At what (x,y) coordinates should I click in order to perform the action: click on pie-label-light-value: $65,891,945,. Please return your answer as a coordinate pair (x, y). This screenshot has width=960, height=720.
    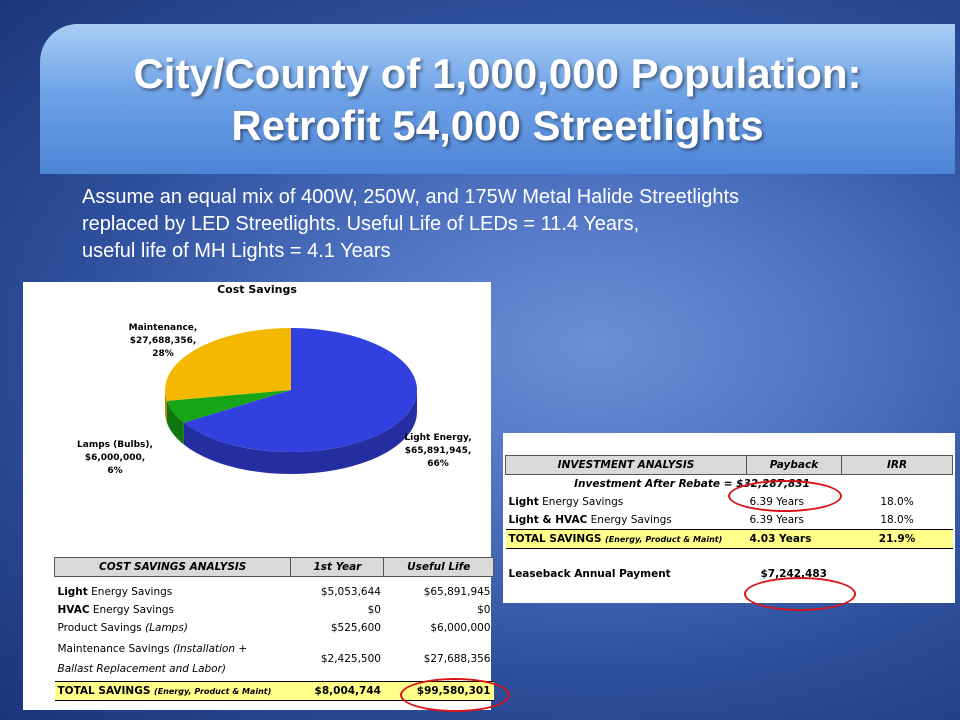
    Looking at the image, I should click on (438, 451).